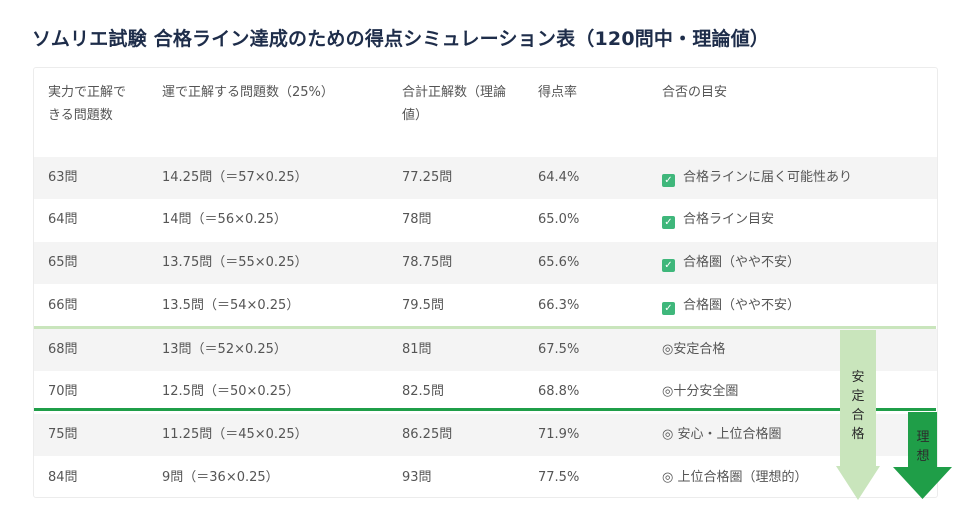 The image size is (973, 528). What do you see at coordinates (485, 327) in the screenshot?
I see `pass-line-light` at bounding box center [485, 327].